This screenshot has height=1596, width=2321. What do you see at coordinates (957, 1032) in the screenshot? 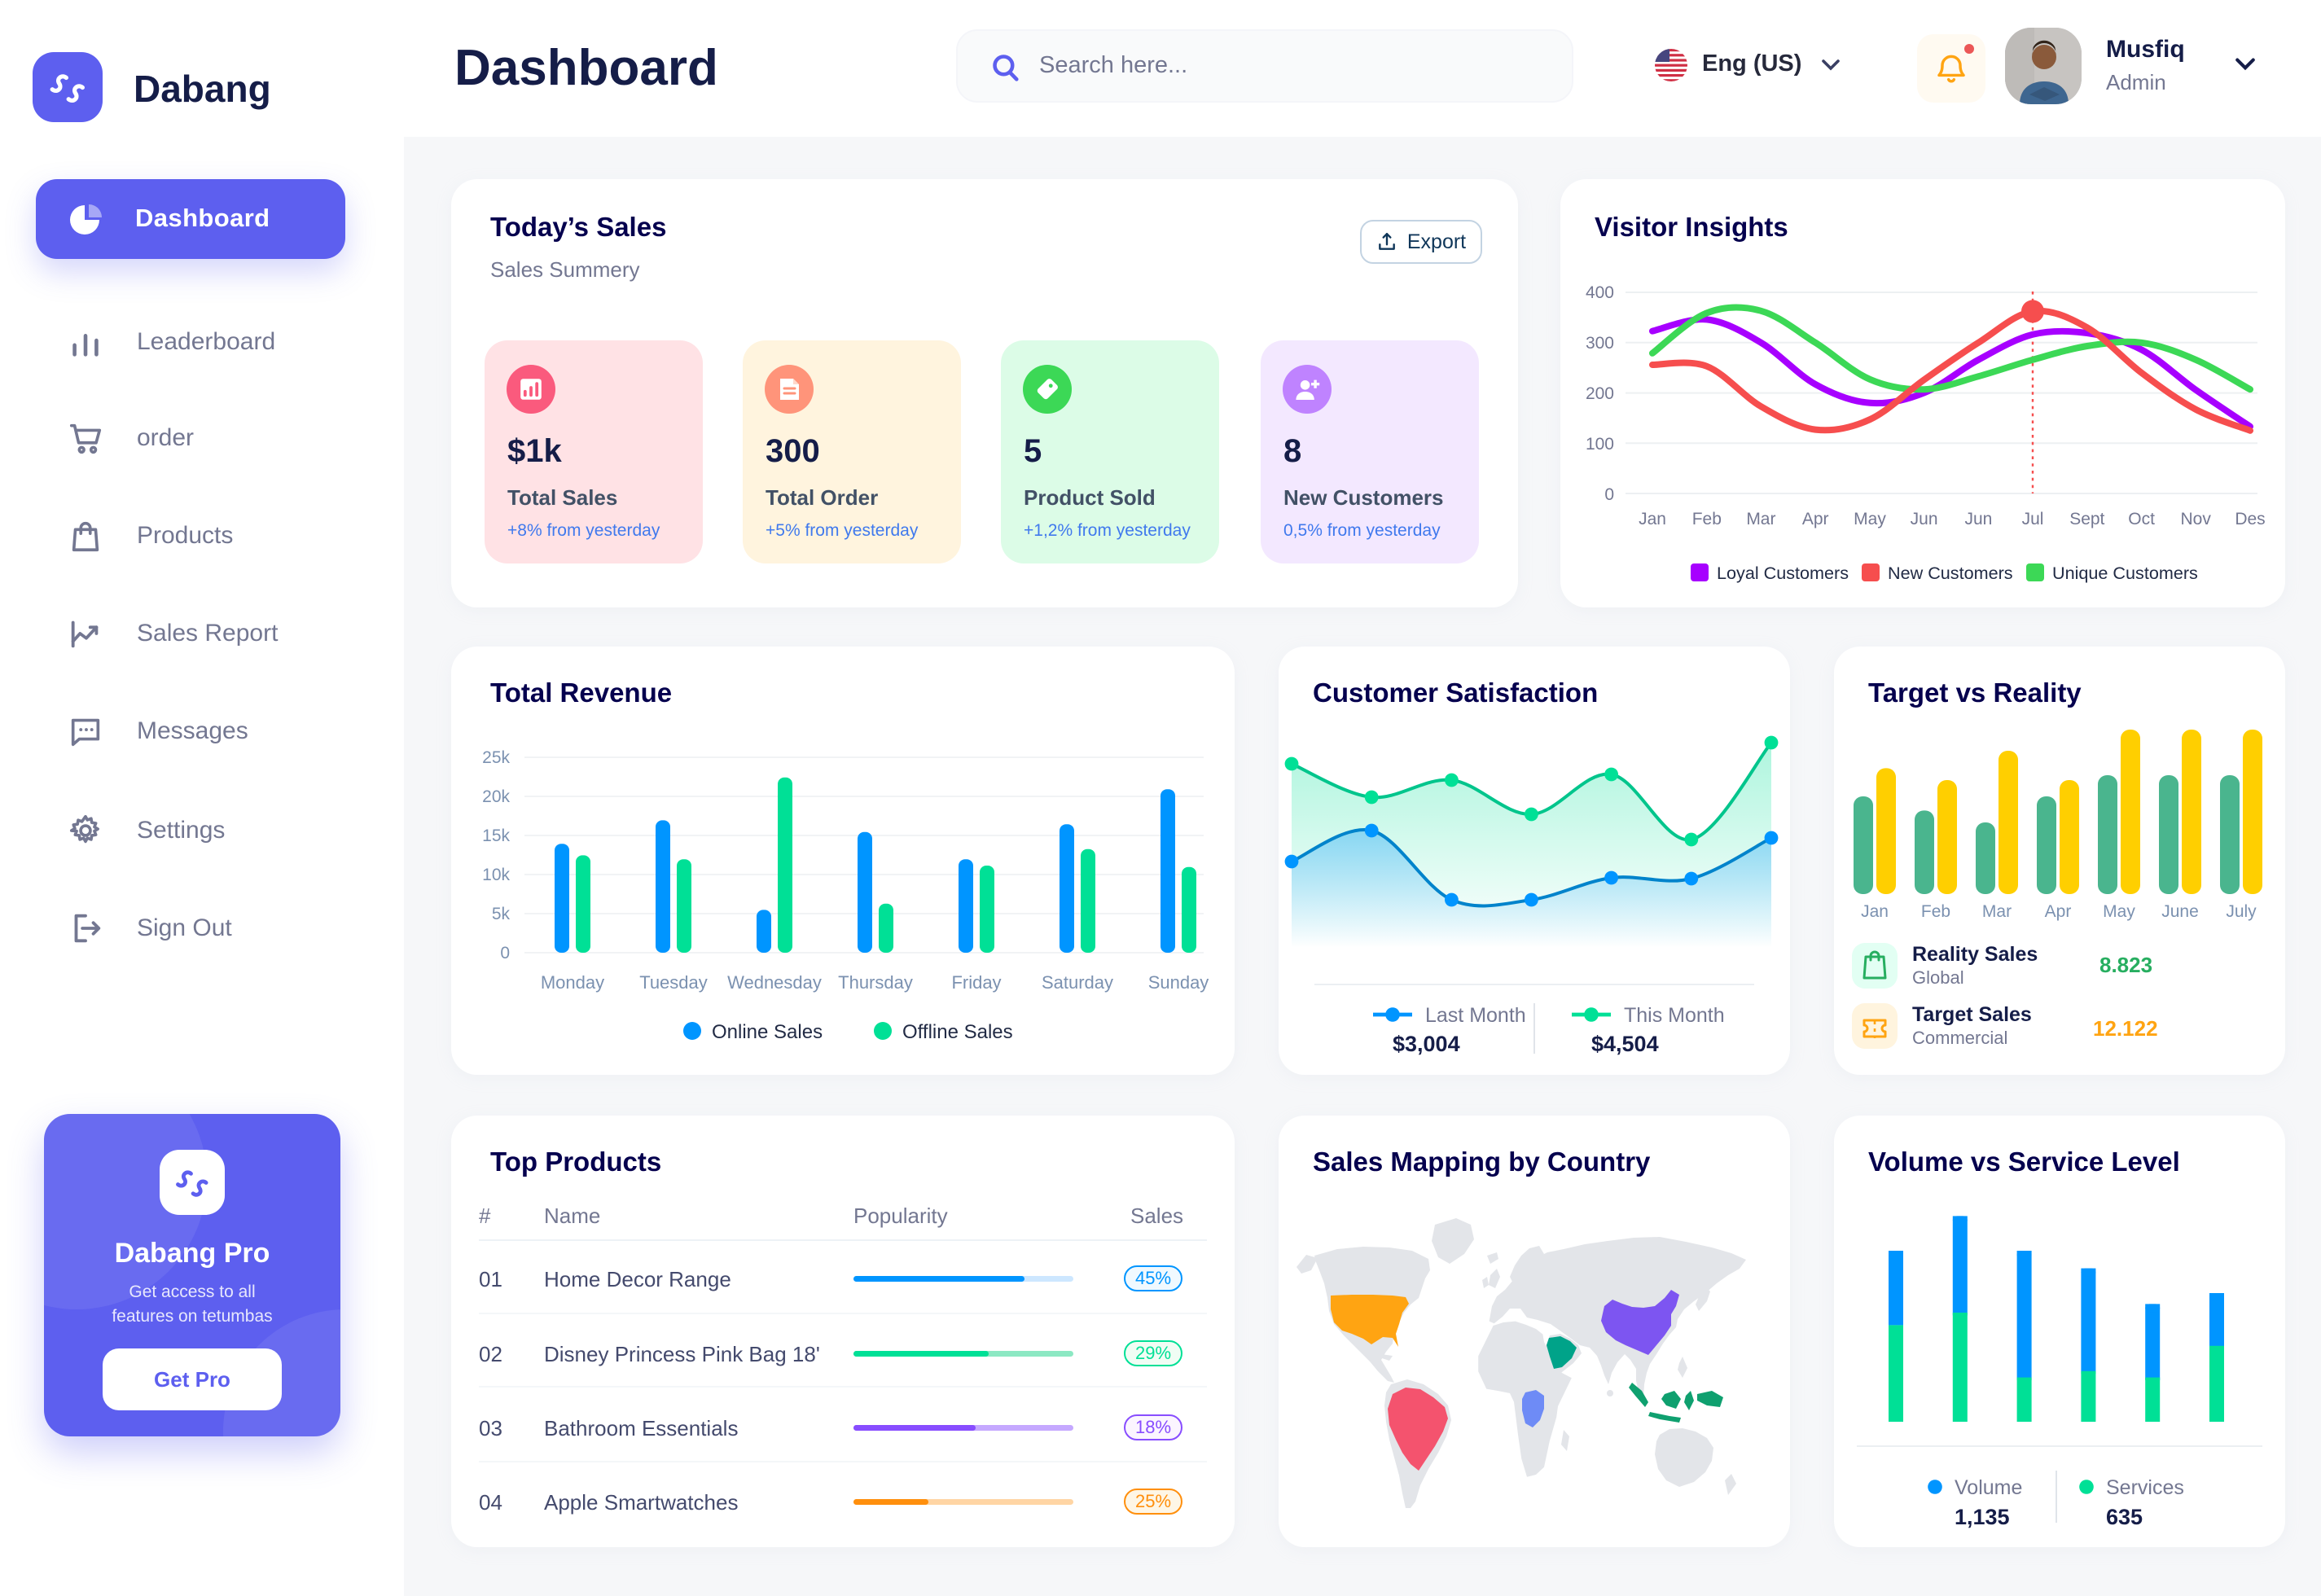
I see `svg-text: Offline Sales` at bounding box center [957, 1032].